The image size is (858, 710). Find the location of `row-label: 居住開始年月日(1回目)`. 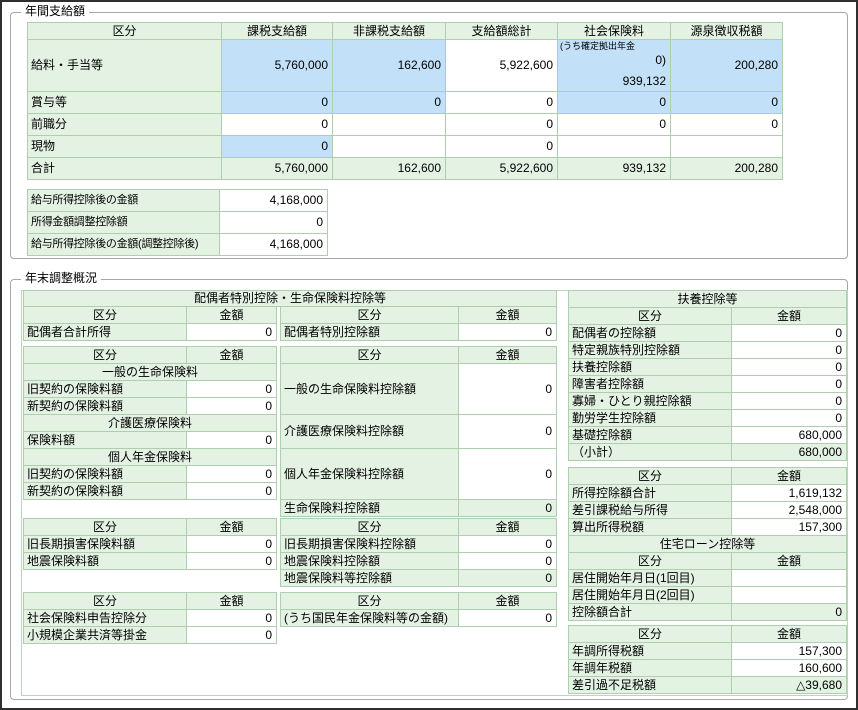

row-label: 居住開始年月日(1回目) is located at coordinates (650, 578).